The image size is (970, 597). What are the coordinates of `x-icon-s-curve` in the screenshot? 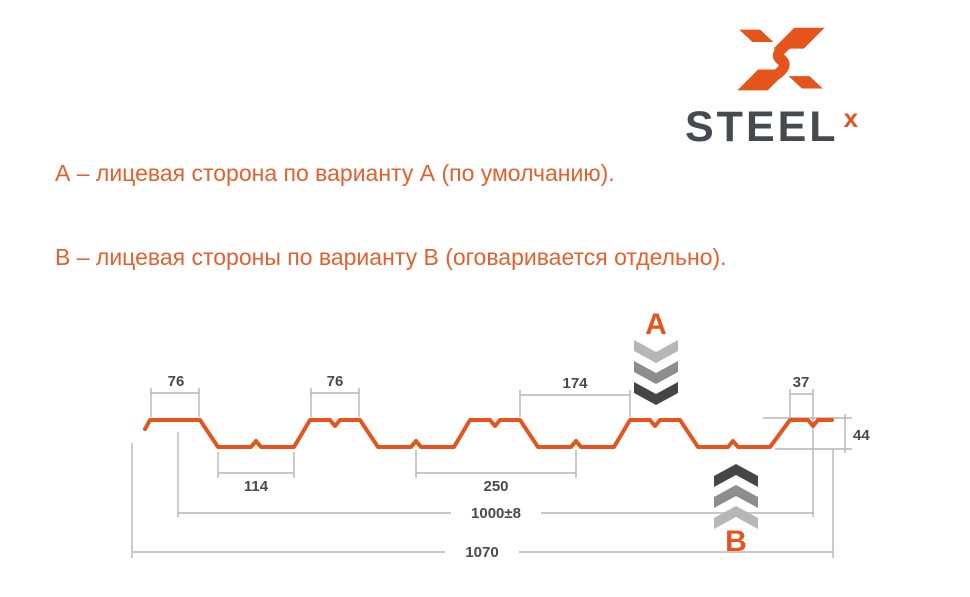 It's located at (781, 60).